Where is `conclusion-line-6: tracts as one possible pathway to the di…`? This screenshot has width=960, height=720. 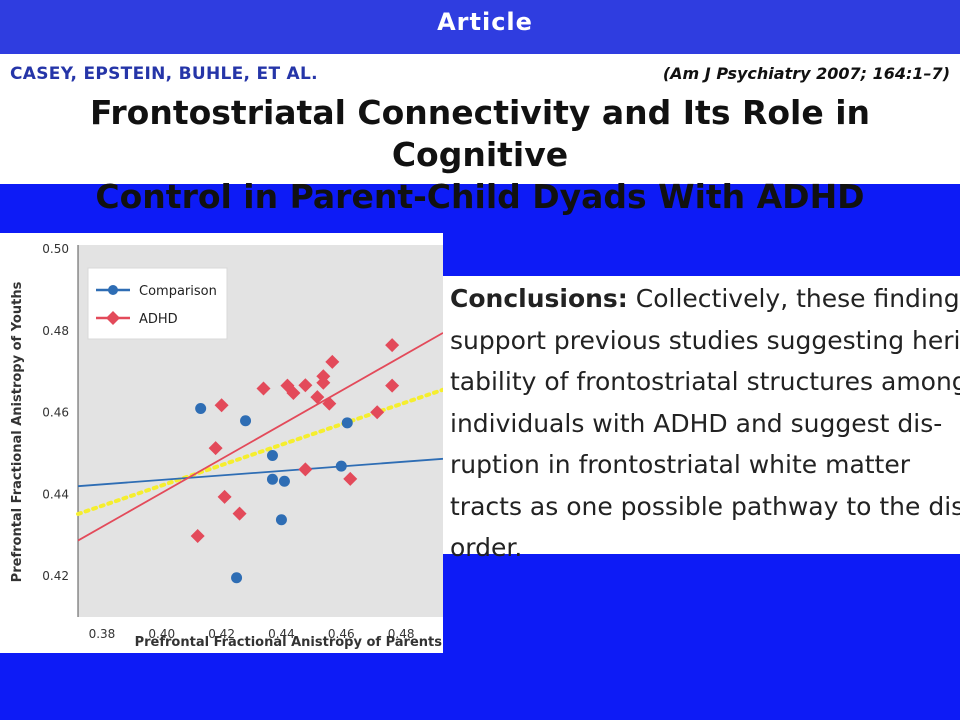
conclusion-line-6: tracts as one possible pathway to the di… is located at coordinates (705, 506).